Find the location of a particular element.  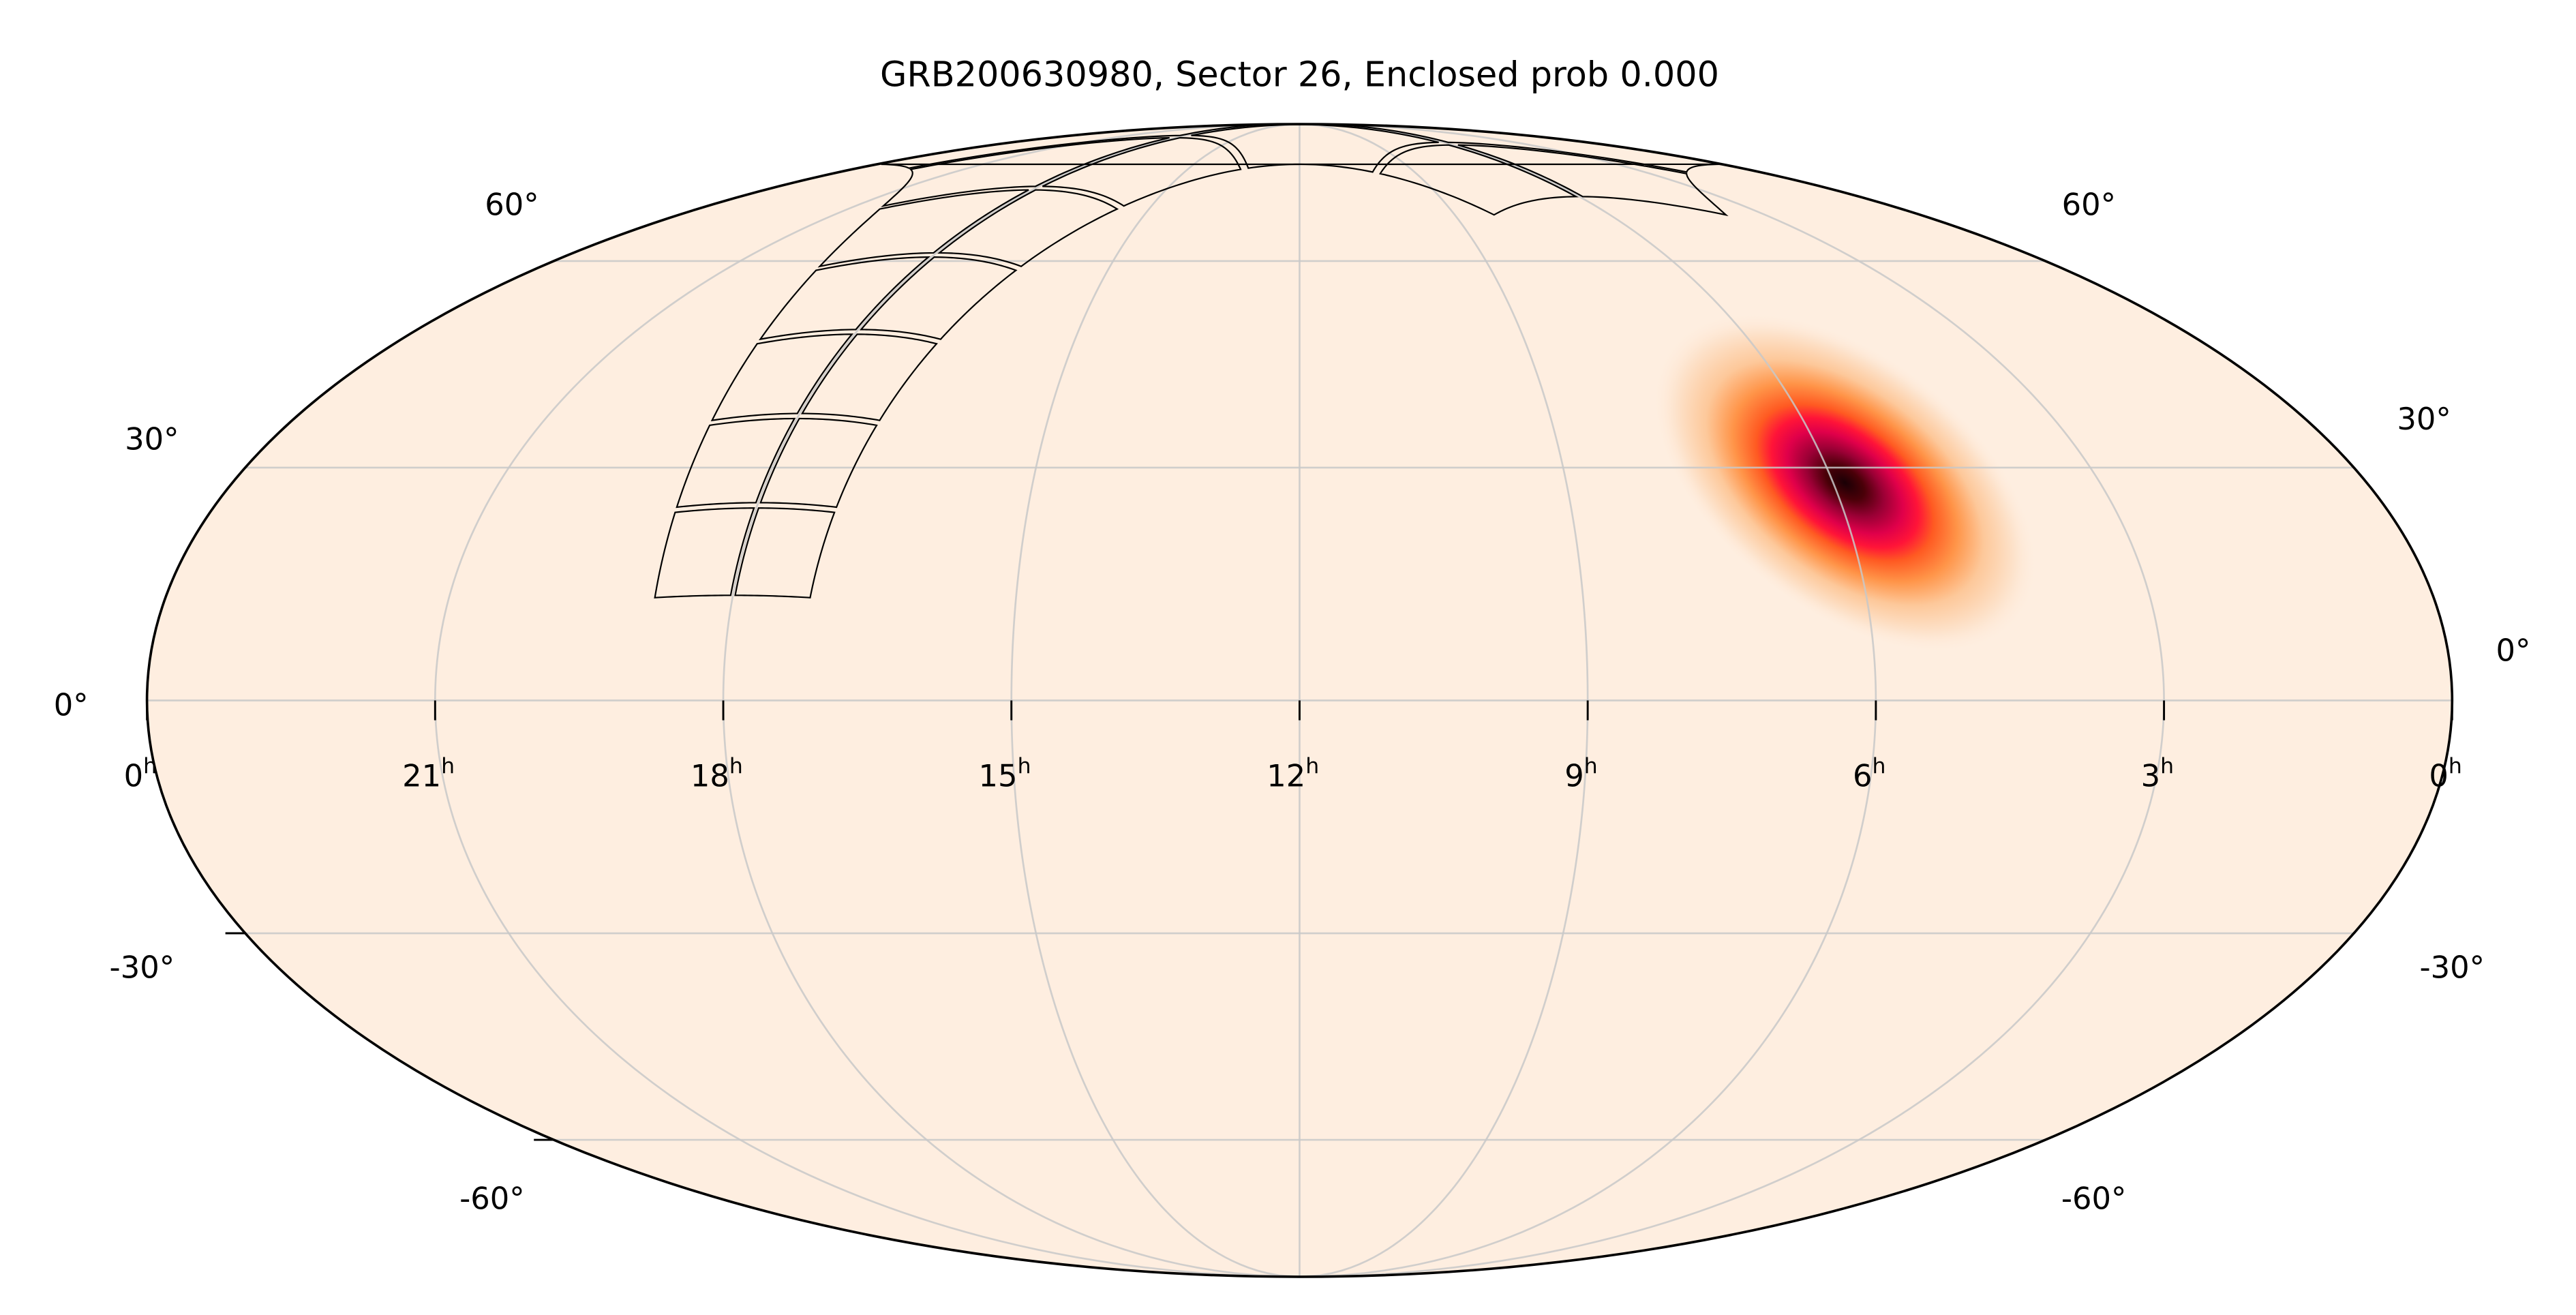

ra-tick-label: 15h is located at coordinates (1005, 774).